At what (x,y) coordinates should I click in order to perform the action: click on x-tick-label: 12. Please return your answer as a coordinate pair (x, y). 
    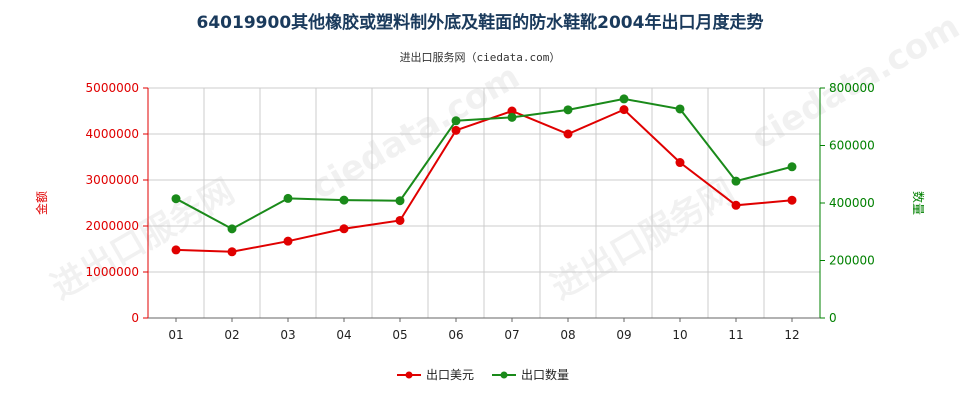
    Looking at the image, I should click on (791, 335).